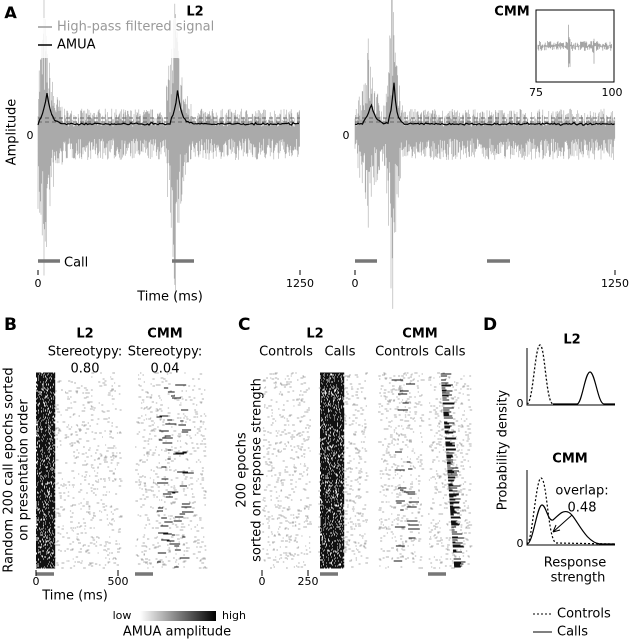 Image resolution: width=632 pixels, height=639 pixels. I want to click on y-axis-label: sorted on response strength, so click(257, 470).